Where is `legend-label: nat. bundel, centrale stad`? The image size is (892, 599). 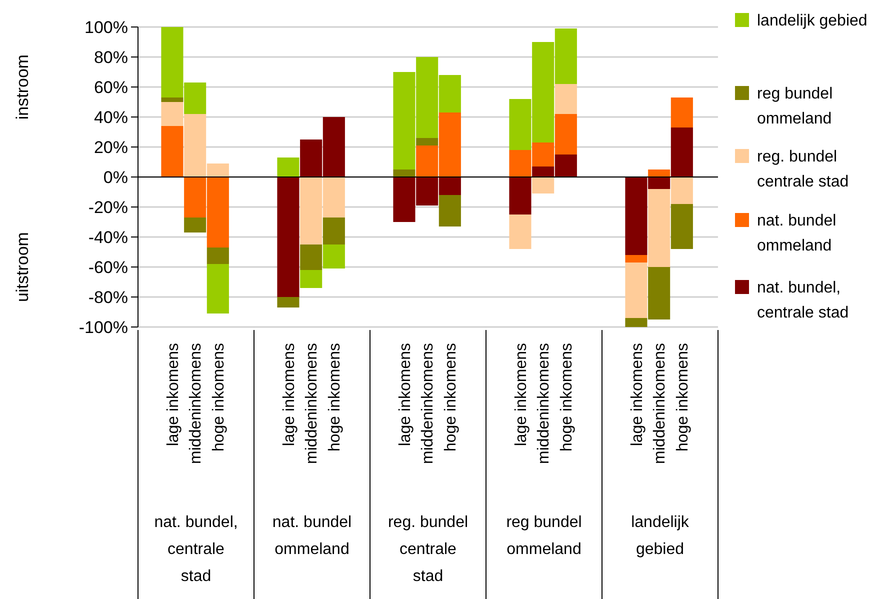
legend-label: nat. bundel, centrale stad is located at coordinates (803, 301).